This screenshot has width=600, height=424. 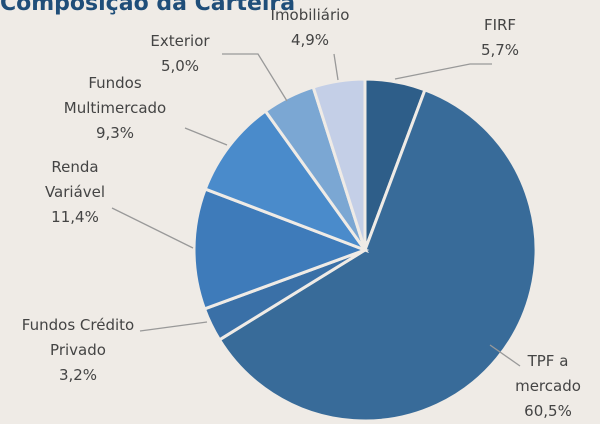 I want to click on label-line: Fundos, so click(x=115, y=83).